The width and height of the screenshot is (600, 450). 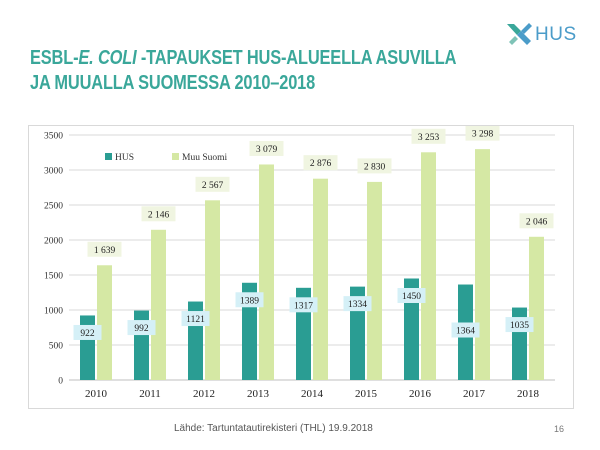 I want to click on data-label-muu-suomi: 2 876, so click(x=321, y=164).